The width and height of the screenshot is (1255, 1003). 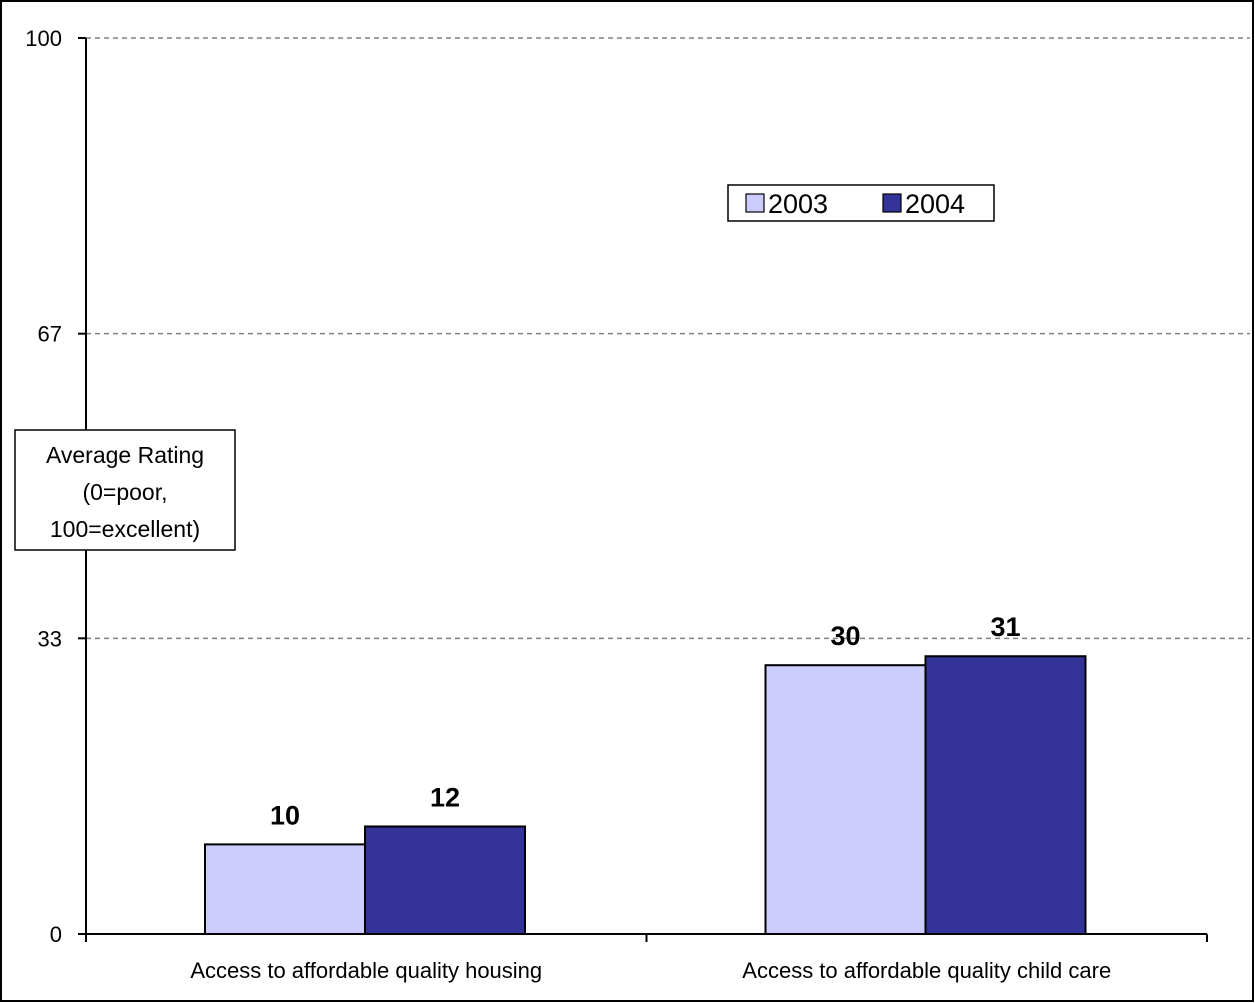 I want to click on data-label-2003-2: 30, so click(x=845, y=636).